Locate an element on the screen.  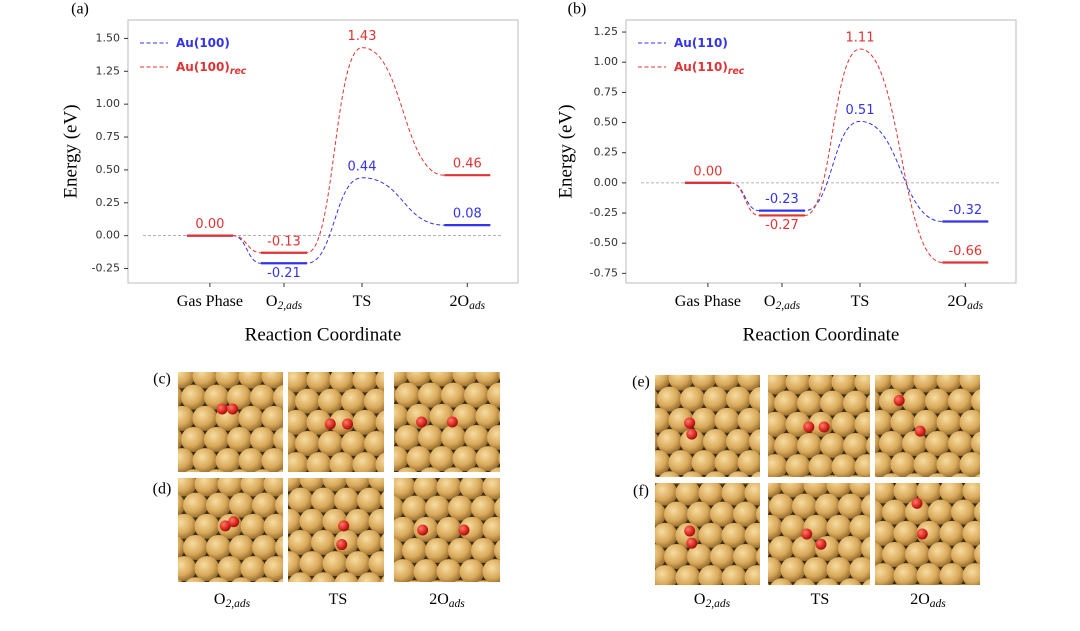
o-atom is located at coordinates (423, 530).